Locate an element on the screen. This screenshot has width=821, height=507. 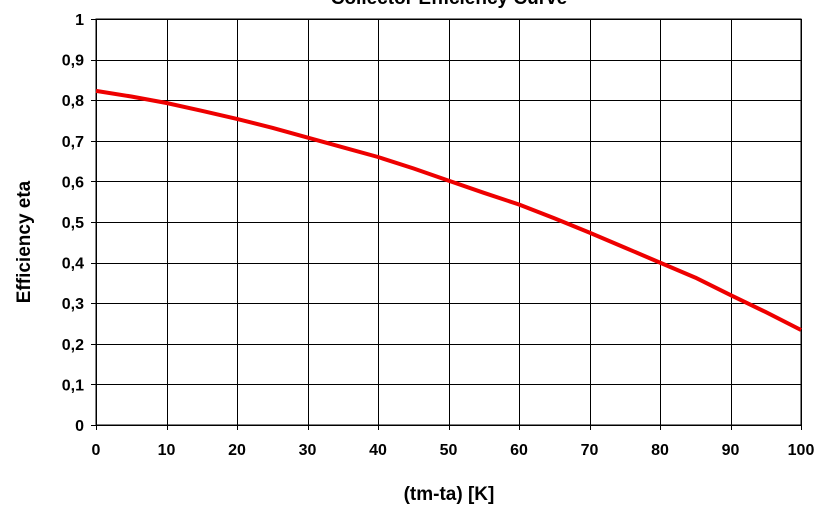
y-tick-label: 0 is located at coordinates (79, 426).